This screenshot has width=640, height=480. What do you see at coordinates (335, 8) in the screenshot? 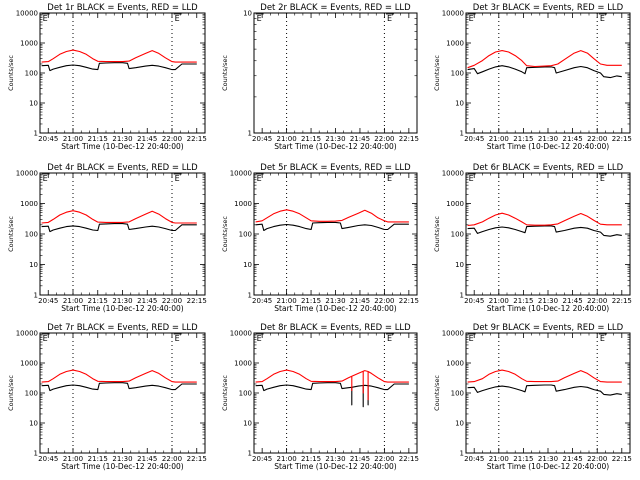
I see `panel-title: Det 2r BLACK = Events, RED = LLD` at bounding box center [335, 8].